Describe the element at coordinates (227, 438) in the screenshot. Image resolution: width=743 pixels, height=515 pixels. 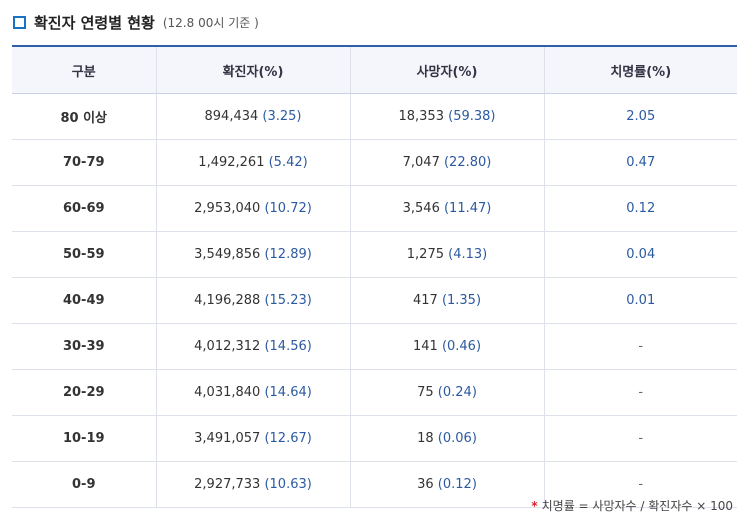
I see `cases-value: 3,491,057` at that location.